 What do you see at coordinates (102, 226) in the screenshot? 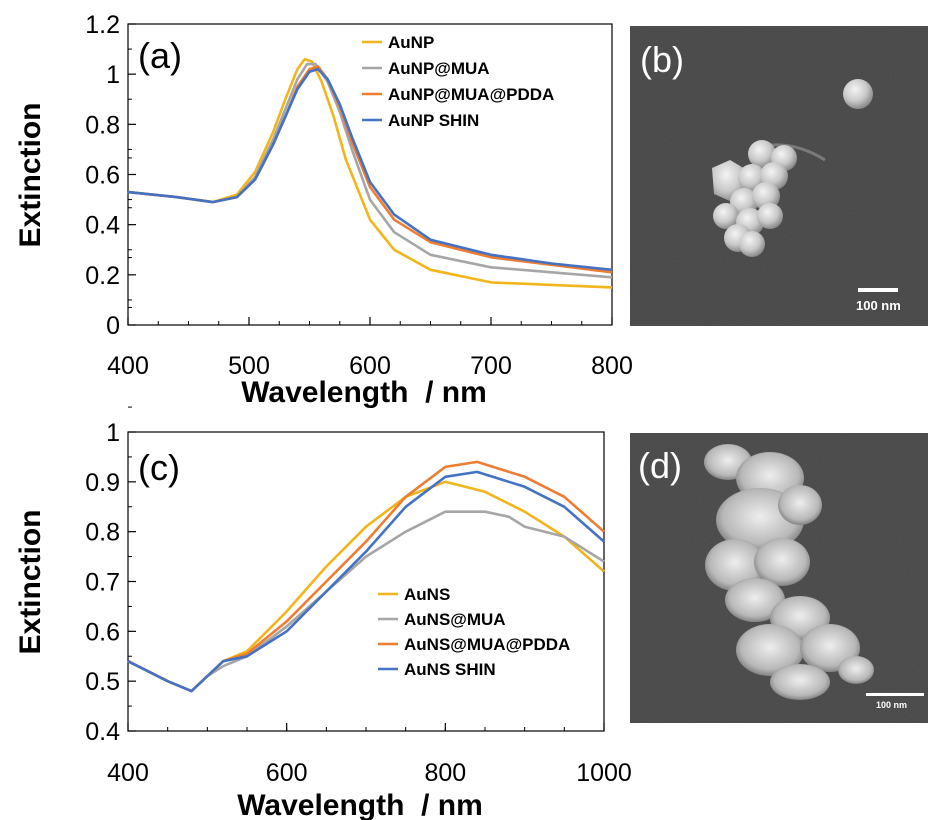
I see `panel-a-y-tick-label: 0.4` at bounding box center [102, 226].